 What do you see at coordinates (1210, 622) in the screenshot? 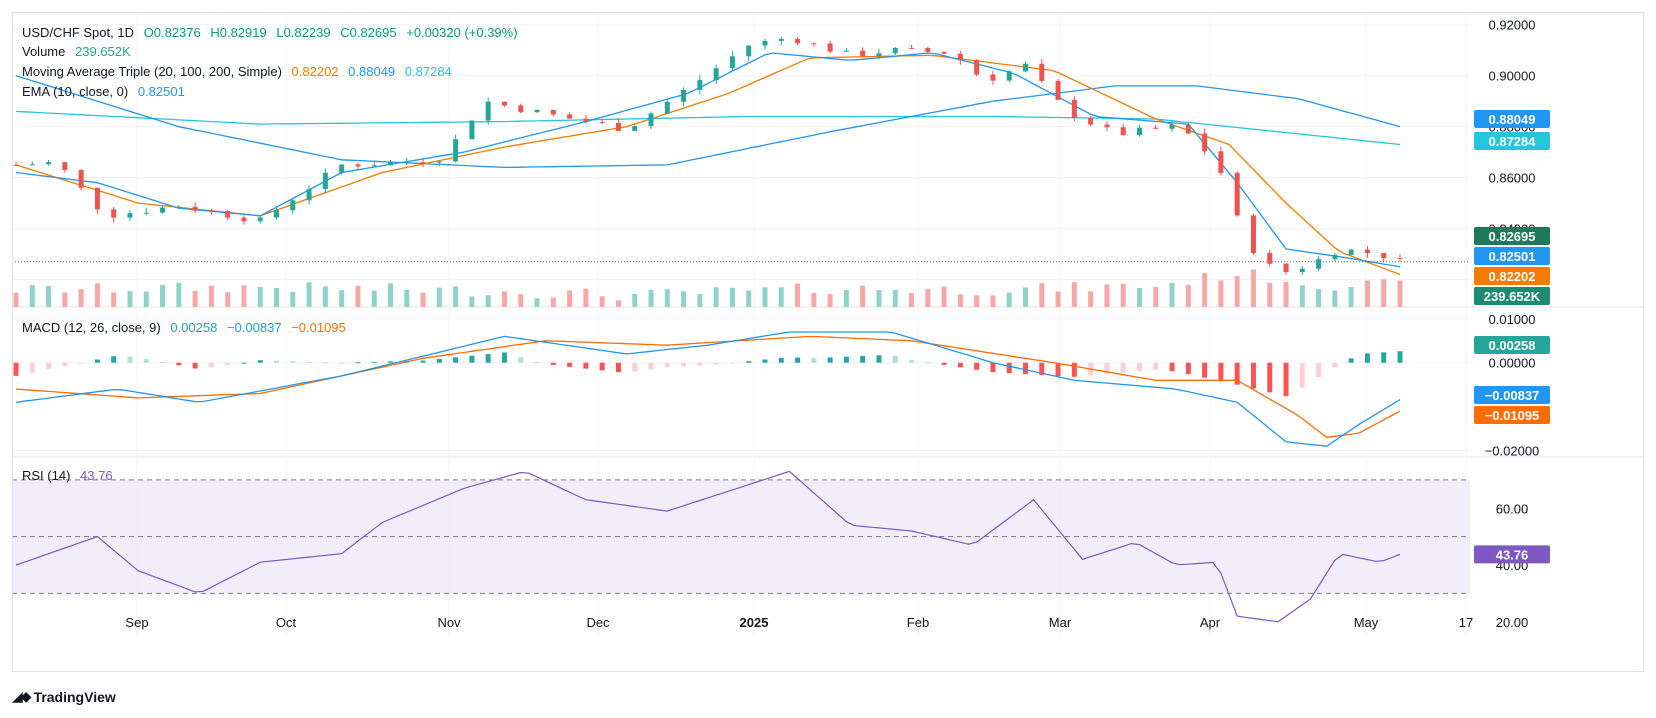
I see `x-tick-label: Apr` at bounding box center [1210, 622].